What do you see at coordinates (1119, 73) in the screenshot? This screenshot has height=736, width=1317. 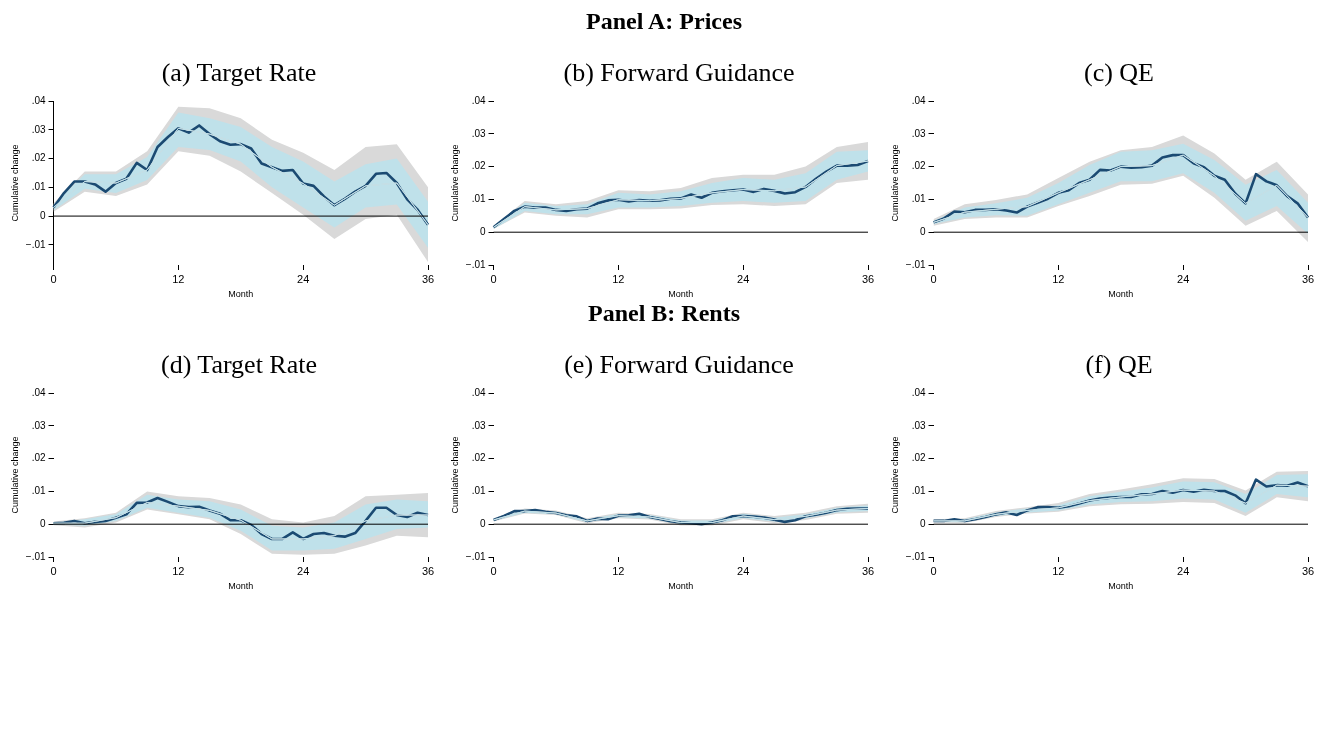 I see `chart-title: (c) QE` at bounding box center [1119, 73].